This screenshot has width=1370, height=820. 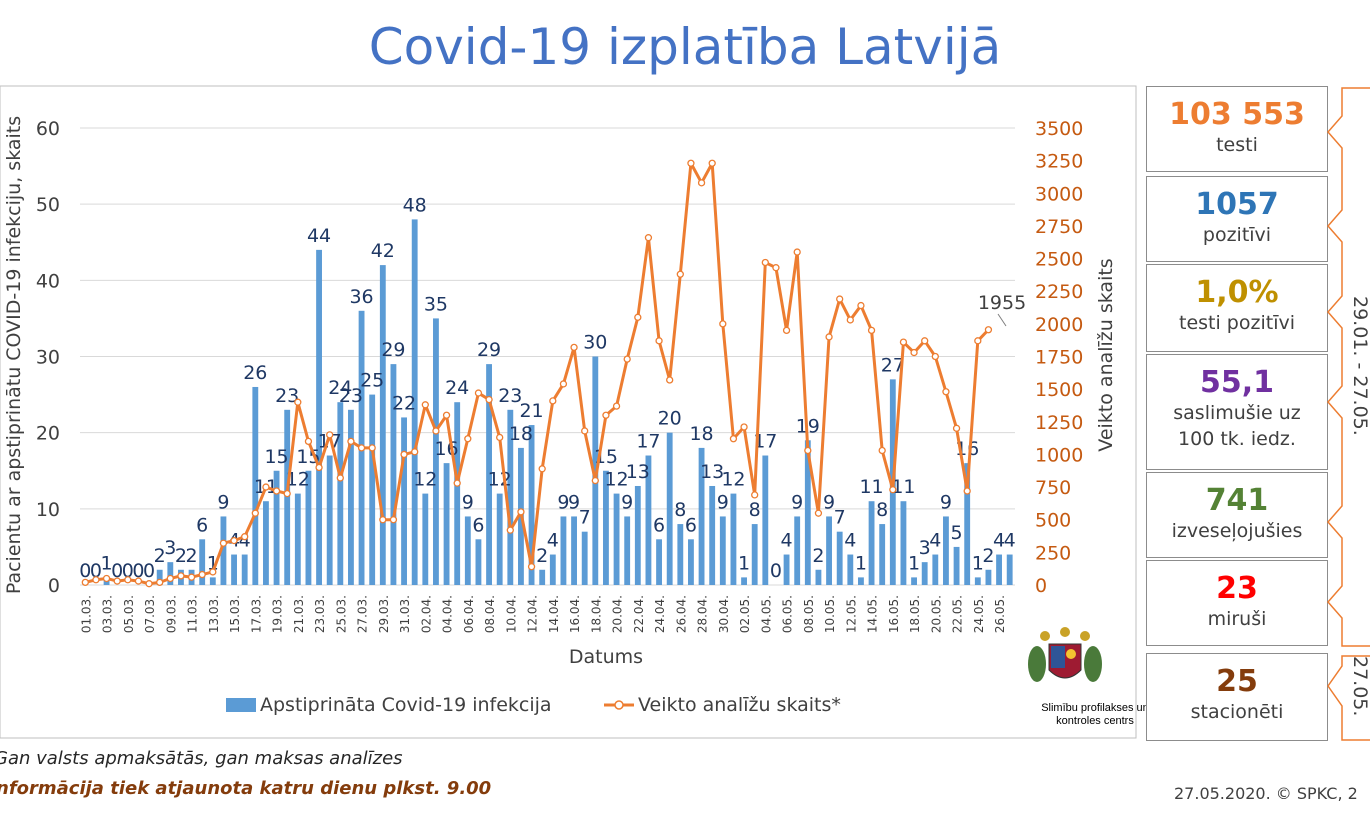 What do you see at coordinates (1237, 500) in the screenshot?
I see `stat-value: 741` at bounding box center [1237, 500].